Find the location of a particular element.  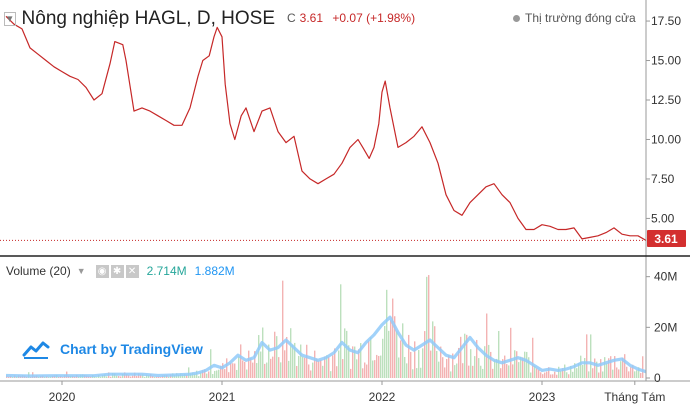

symbol-title: Nông nghiệp HAGL, D, HOSE is located at coordinates (148, 18).